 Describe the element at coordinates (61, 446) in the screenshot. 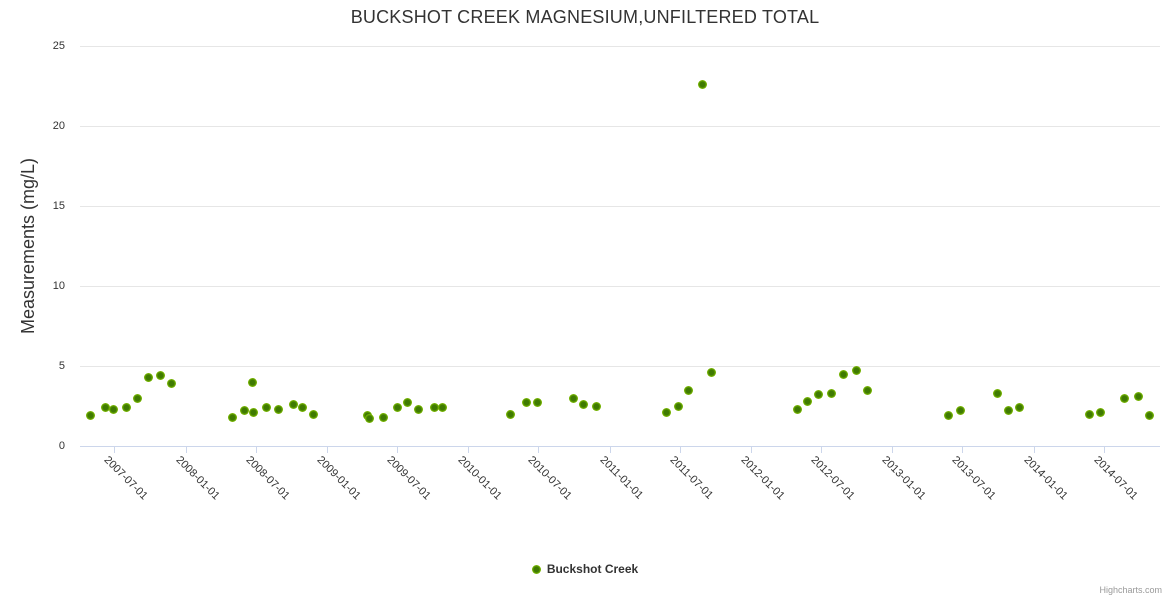

I see `y-tick-label: 0` at that location.